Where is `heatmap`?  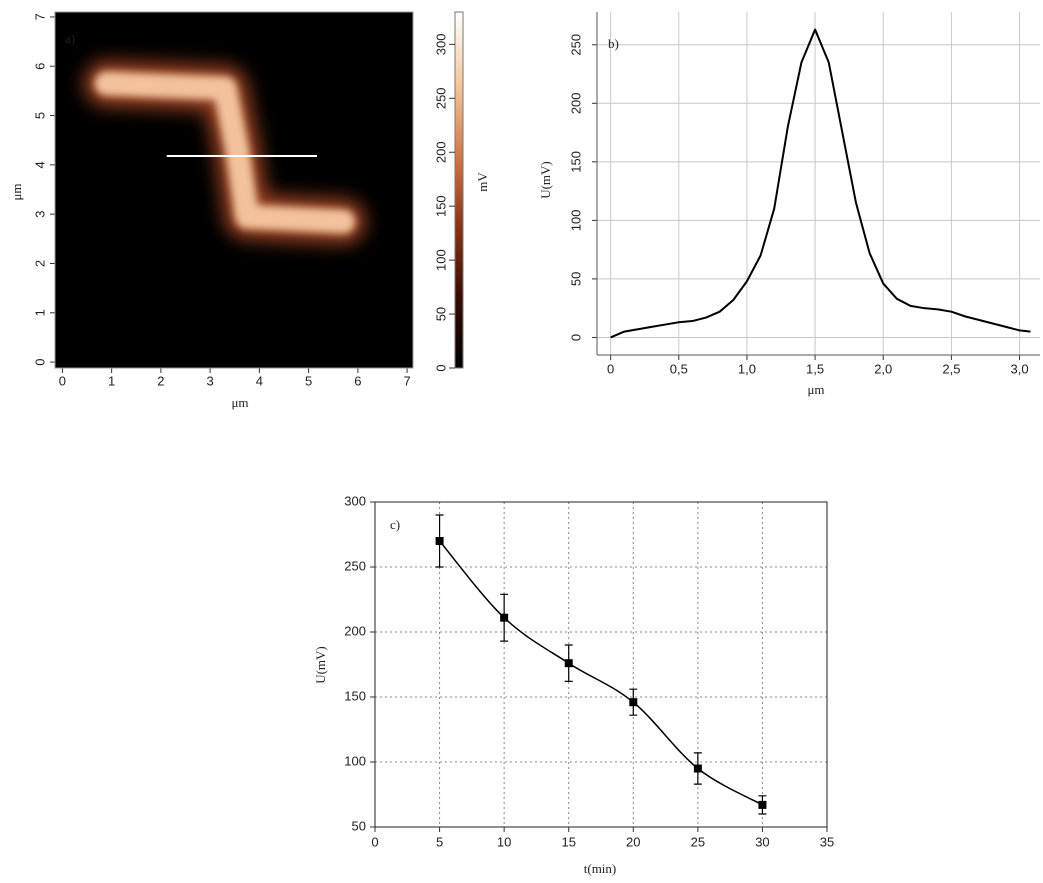 heatmap is located at coordinates (225, 152).